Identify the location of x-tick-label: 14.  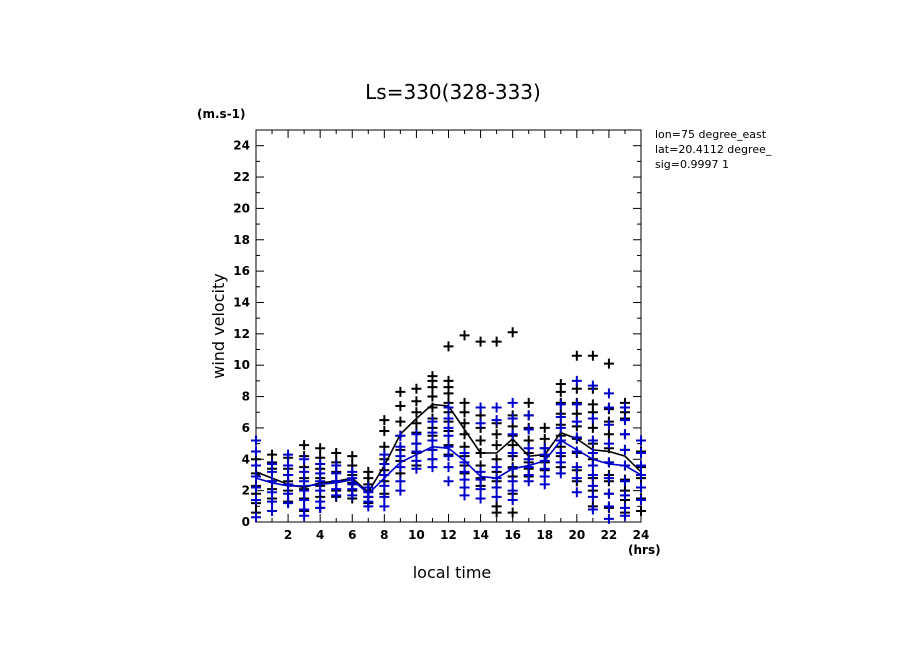
(480, 535).